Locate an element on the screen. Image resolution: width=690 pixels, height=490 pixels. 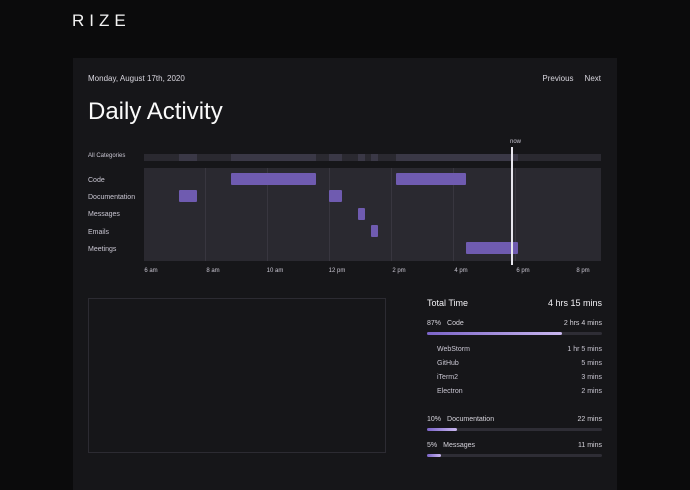
app-name: GitHub is located at coordinates (448, 363).